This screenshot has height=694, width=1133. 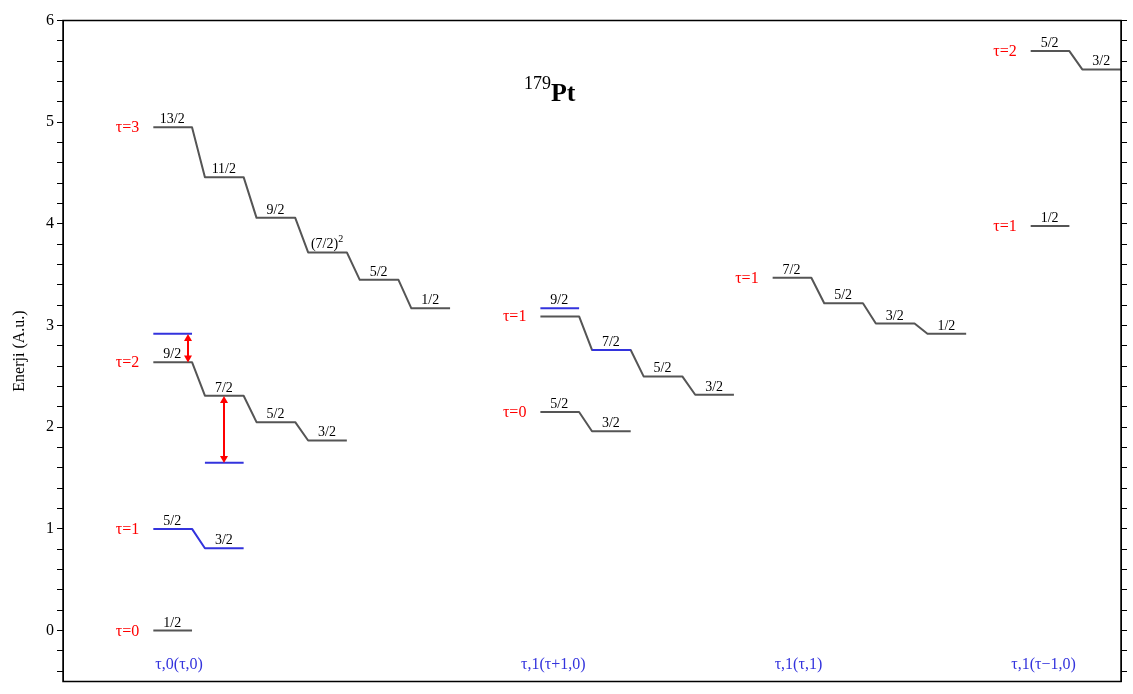 What do you see at coordinates (1043, 664) in the screenshot?
I see `x-tick-label: τ,1(τ−1,0)` at bounding box center [1043, 664].